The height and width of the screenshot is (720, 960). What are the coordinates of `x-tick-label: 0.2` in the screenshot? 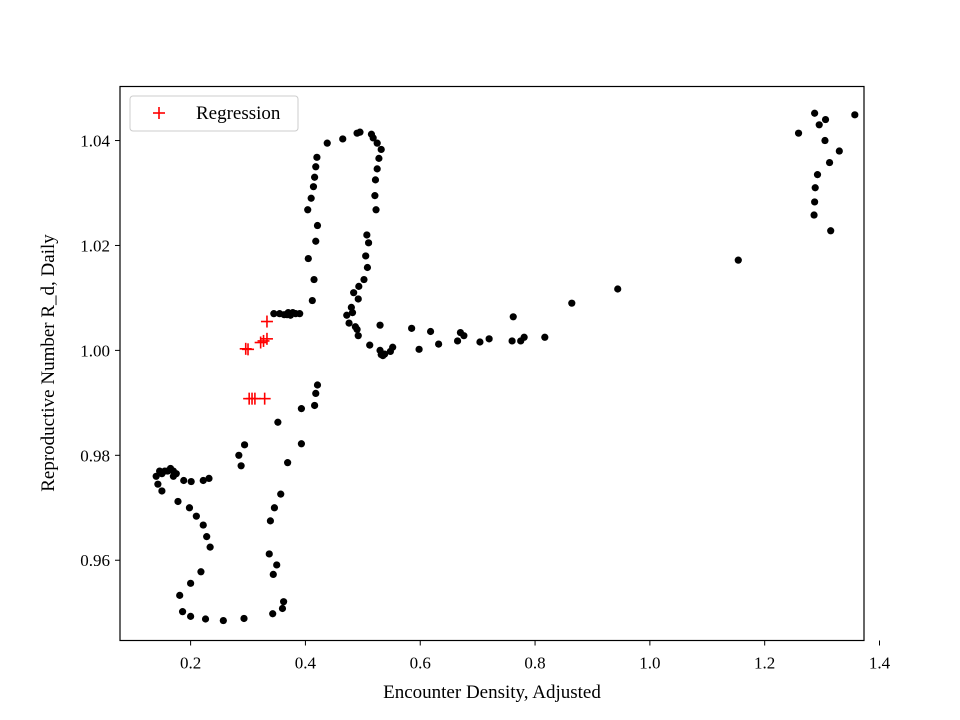 It's located at (190, 663).